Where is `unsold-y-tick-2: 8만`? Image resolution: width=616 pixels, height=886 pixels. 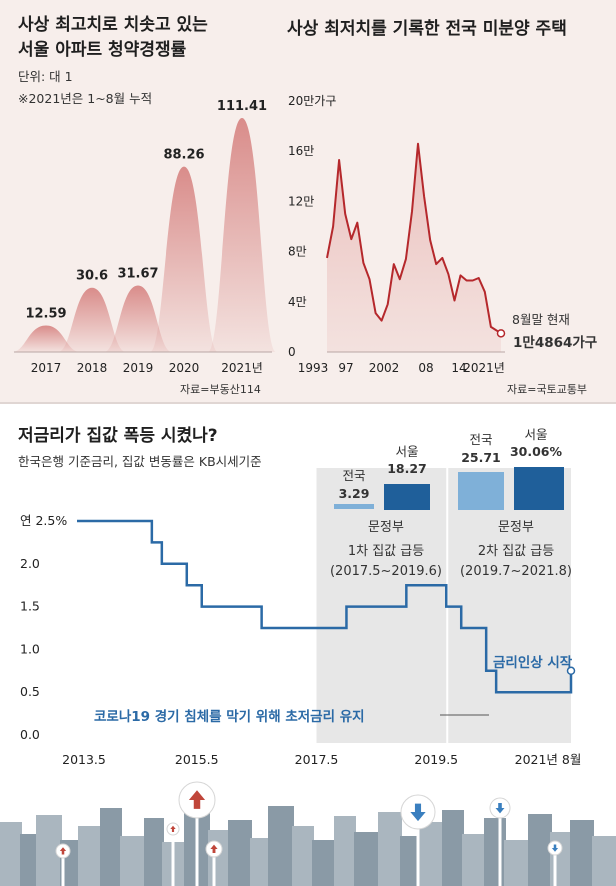 unsold-y-tick-2: 8만 is located at coordinates (297, 252).